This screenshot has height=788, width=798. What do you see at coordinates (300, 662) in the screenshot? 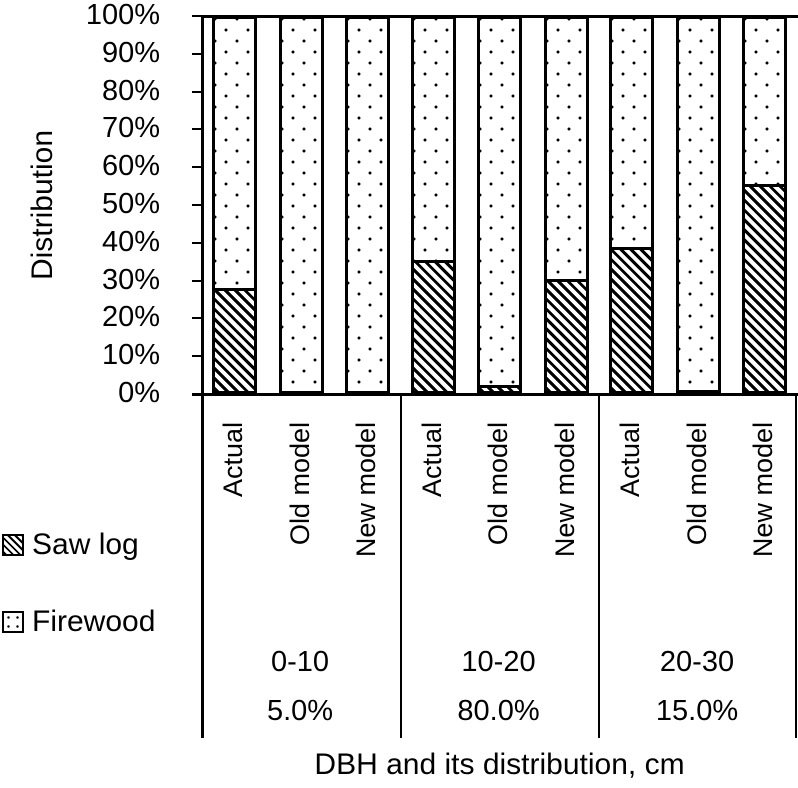
I see `group-range-label: 0-10` at bounding box center [300, 662].